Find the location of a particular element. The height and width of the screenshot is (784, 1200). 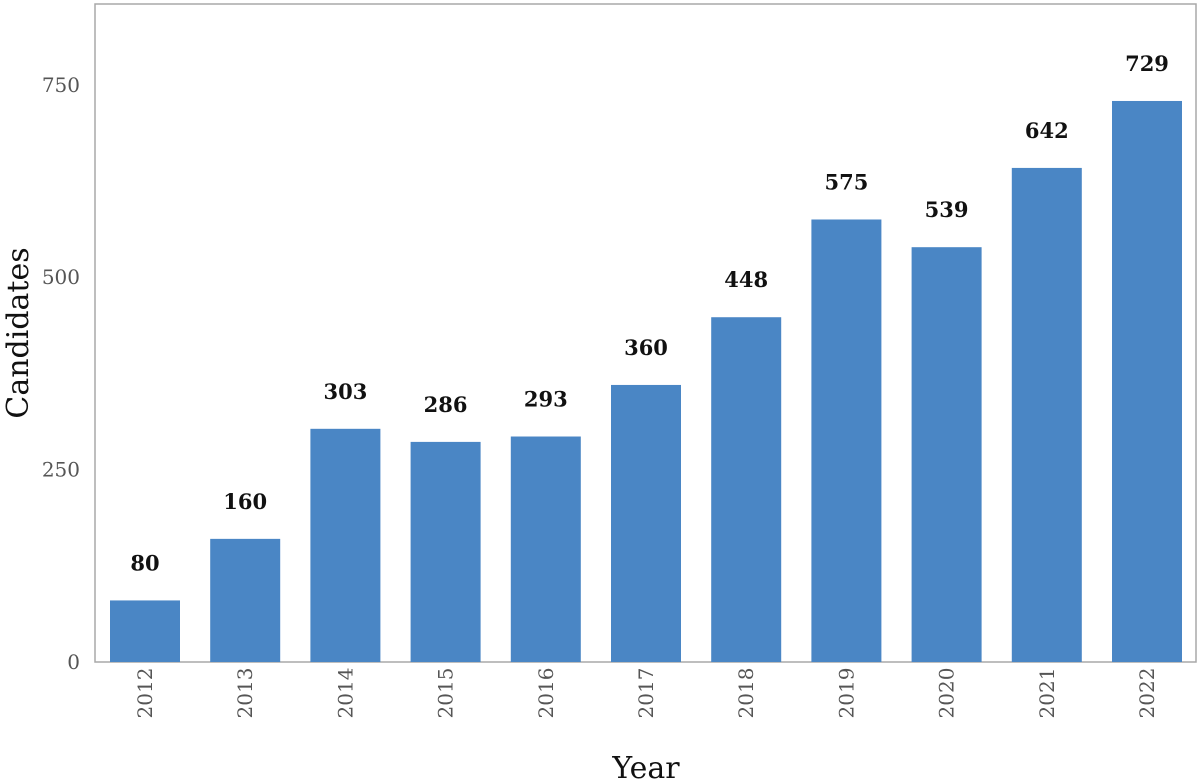

y-axis-title: Candidates is located at coordinates (18, 332).